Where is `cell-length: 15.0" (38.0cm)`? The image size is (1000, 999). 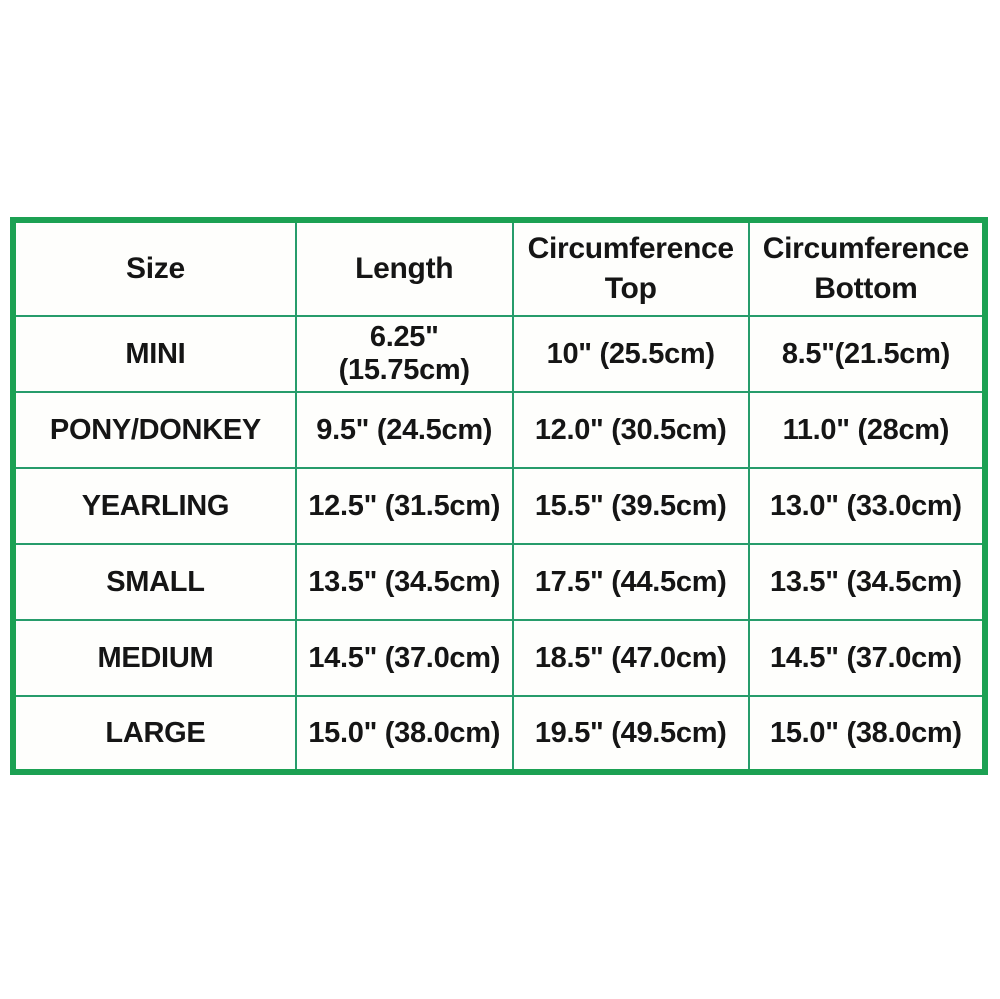
cell-length: 15.0" (38.0cm) is located at coordinates (404, 734).